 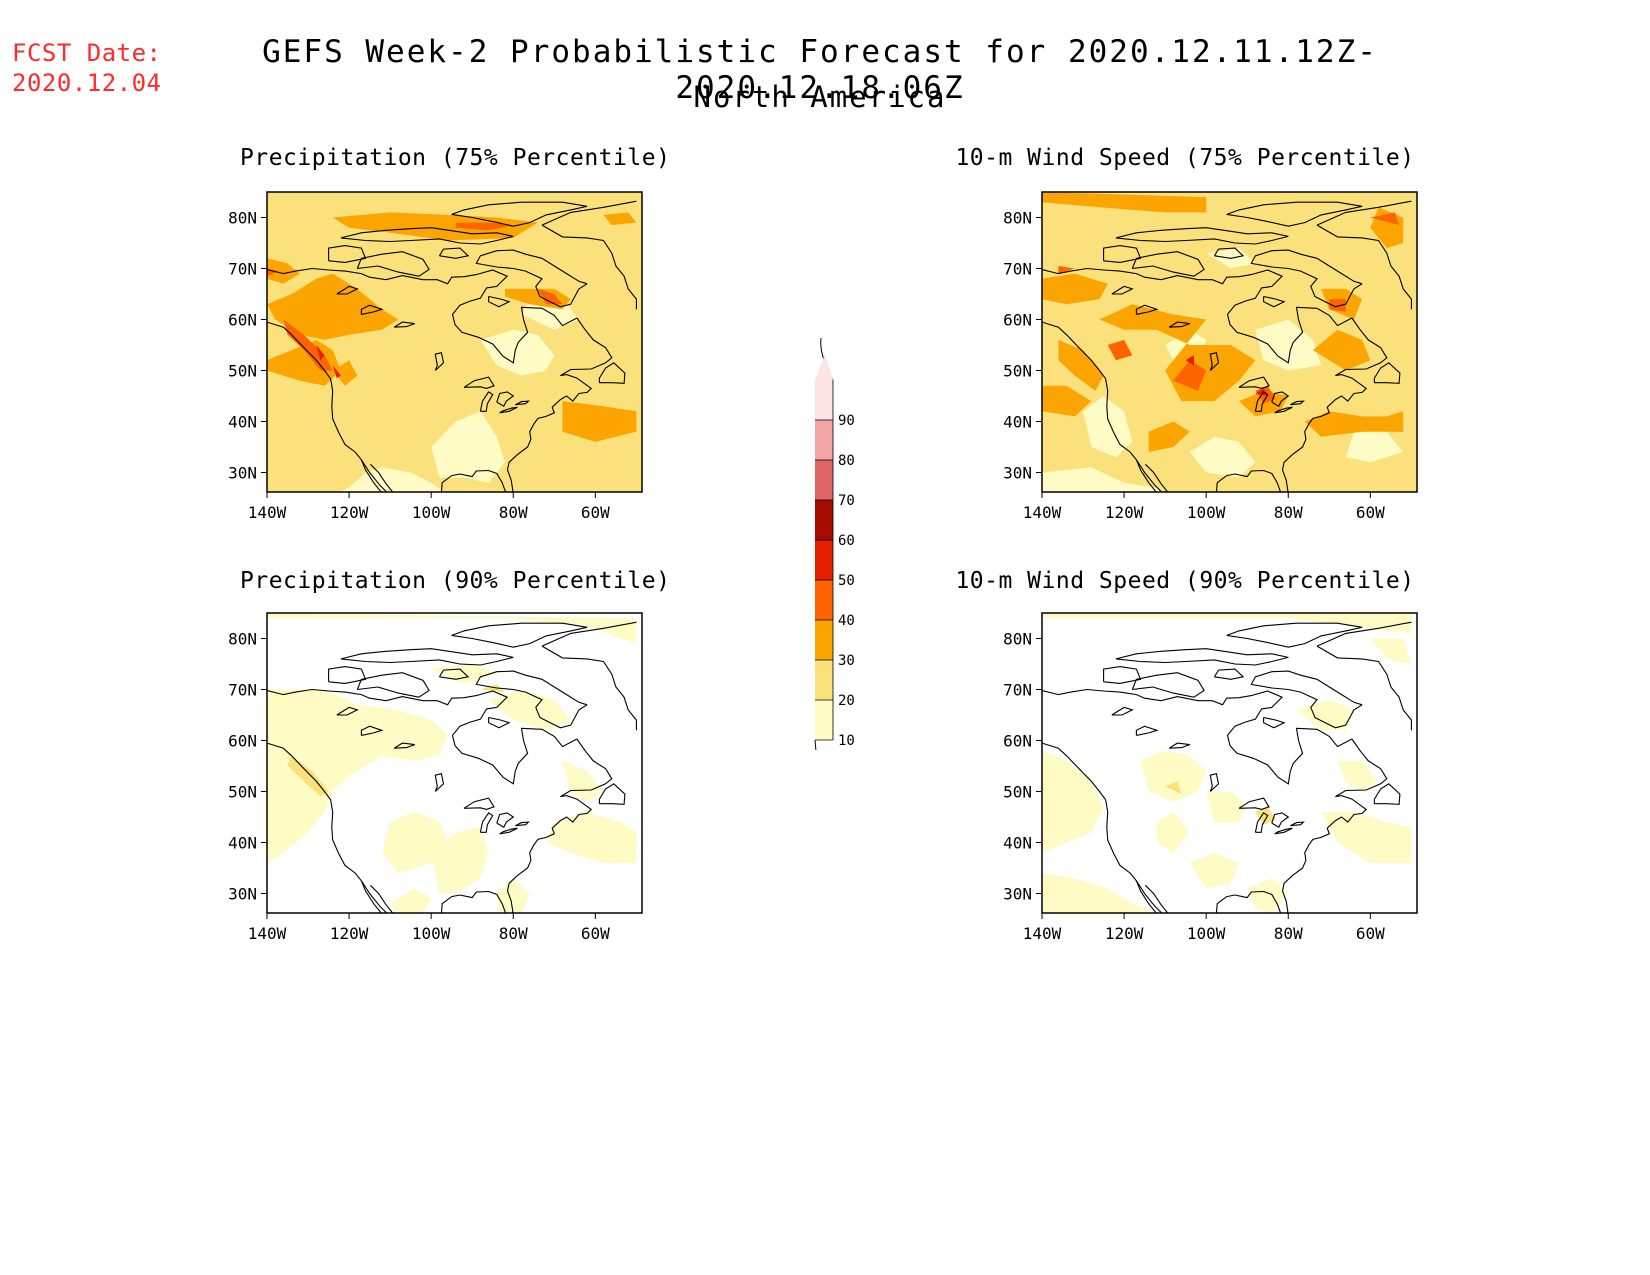 I want to click on lat-tick-label: 60N, so click(x=1017, y=741).